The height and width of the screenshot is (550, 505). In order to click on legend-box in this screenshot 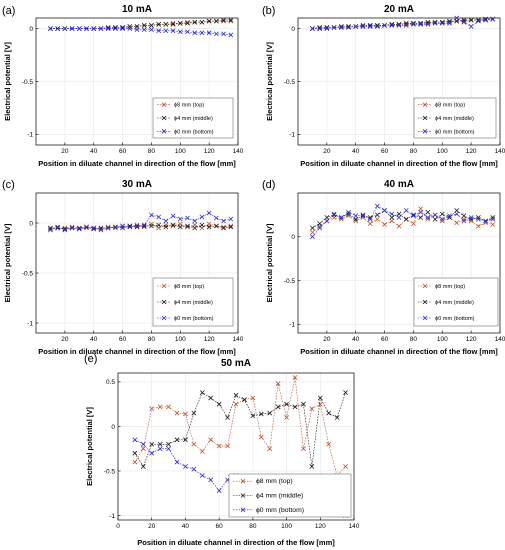, I will do `click(290, 495)`.